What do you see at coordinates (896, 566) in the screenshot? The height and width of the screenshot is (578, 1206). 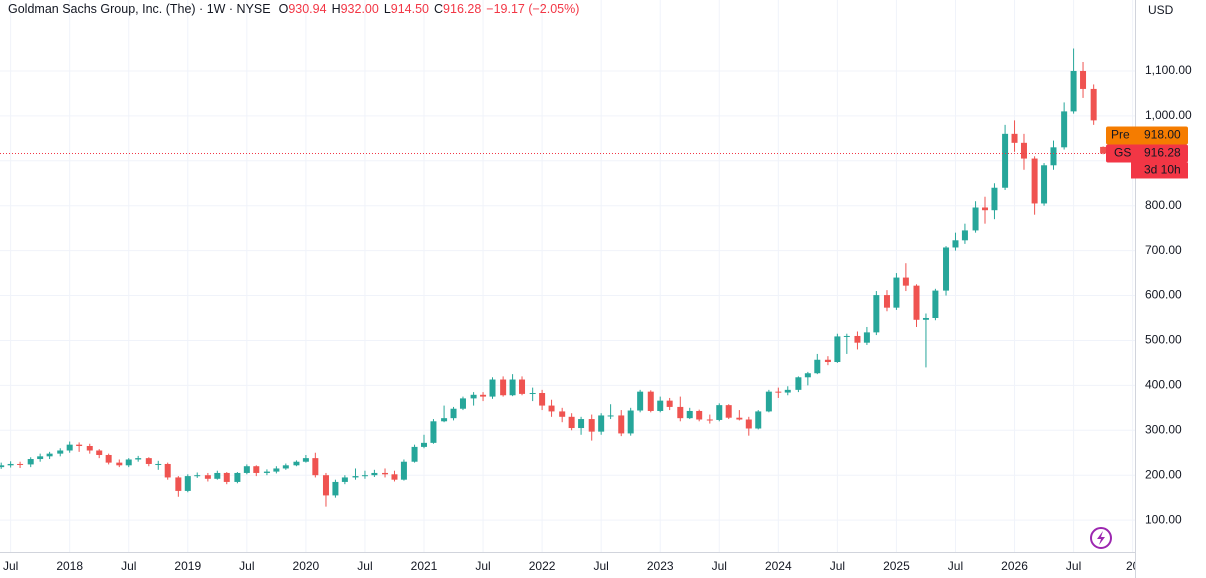 I see `x-tick-label: 2025` at bounding box center [896, 566].